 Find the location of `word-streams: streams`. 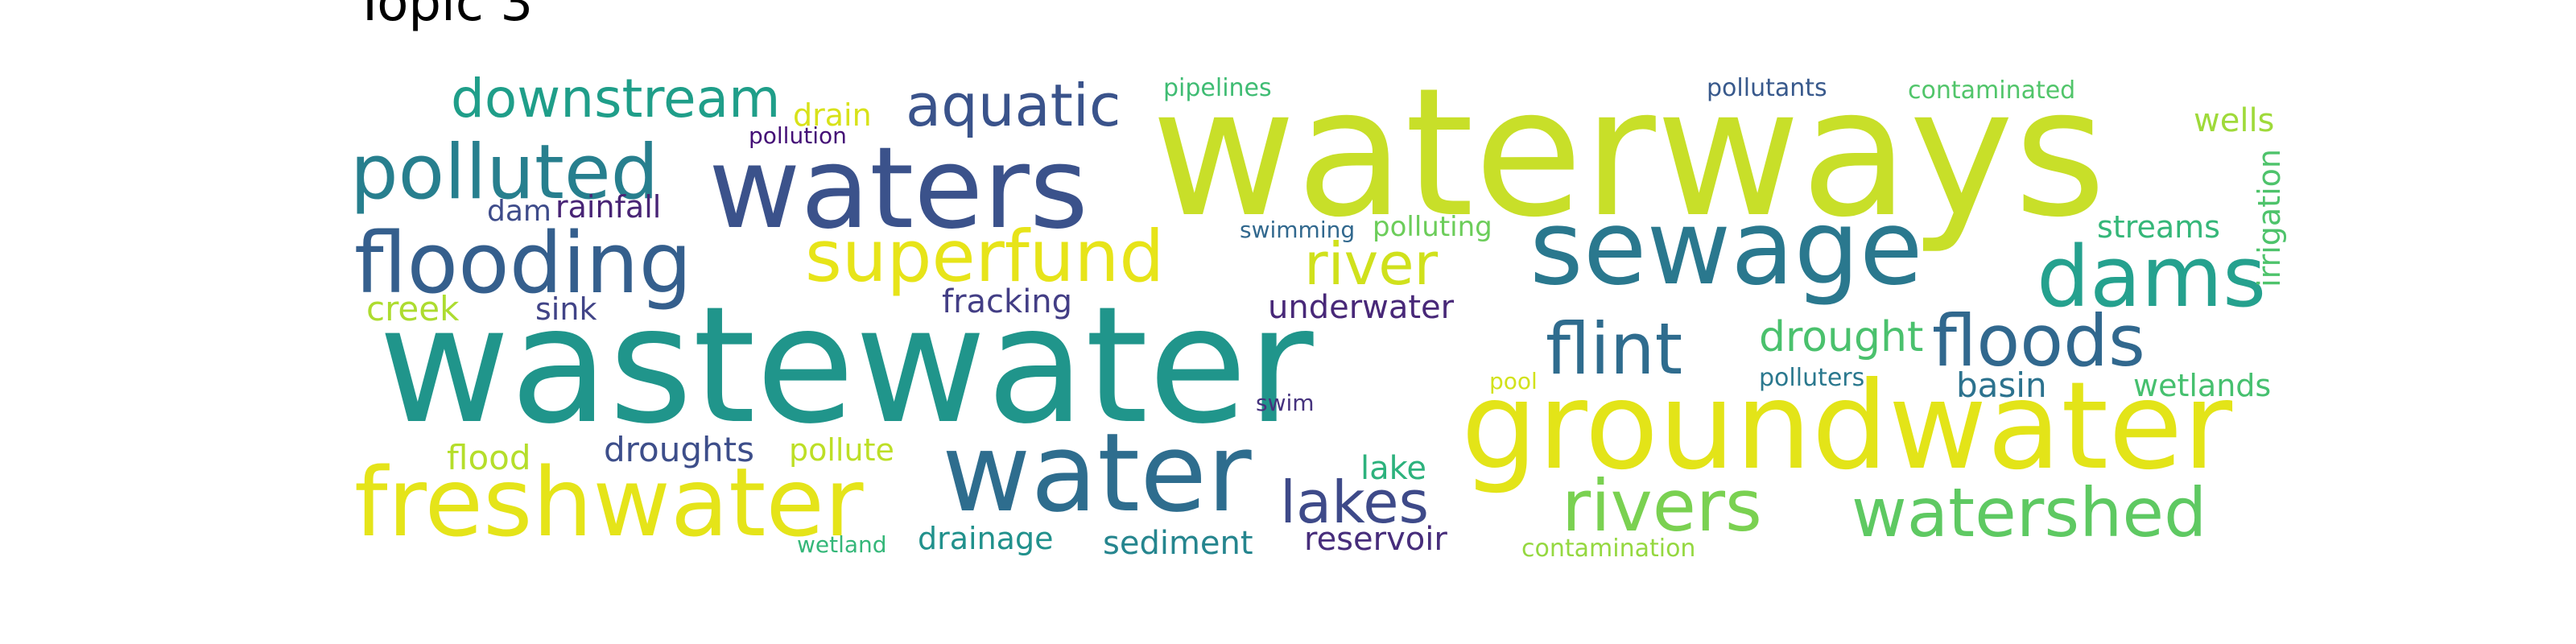

word-streams: streams is located at coordinates (2158, 227).